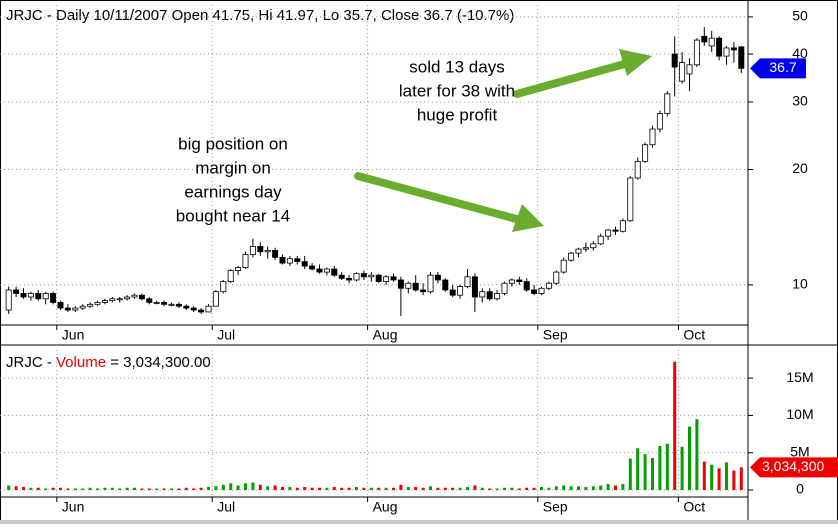  Describe the element at coordinates (233, 215) in the screenshot. I see `annotation-line: bought near 14` at that location.